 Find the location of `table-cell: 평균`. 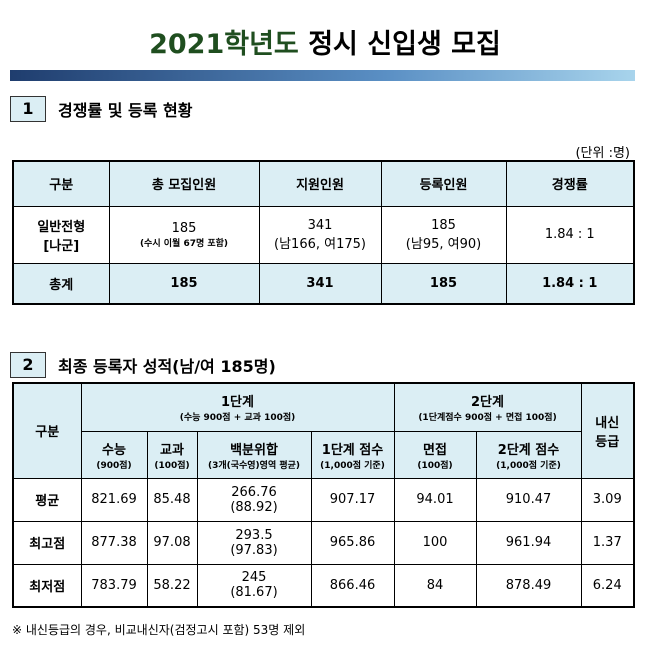

table-cell: 평균 is located at coordinates (47, 499).